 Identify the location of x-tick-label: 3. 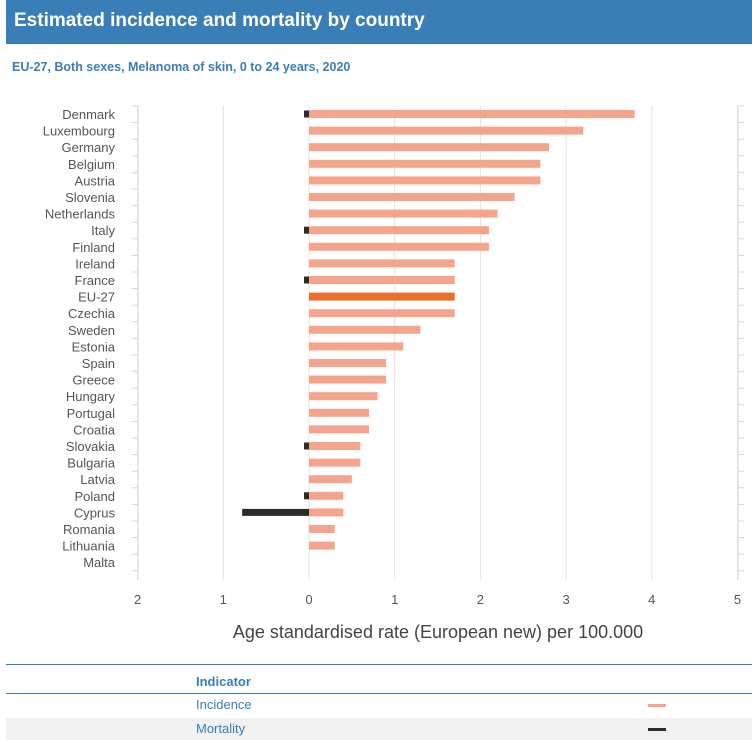
(565, 599).